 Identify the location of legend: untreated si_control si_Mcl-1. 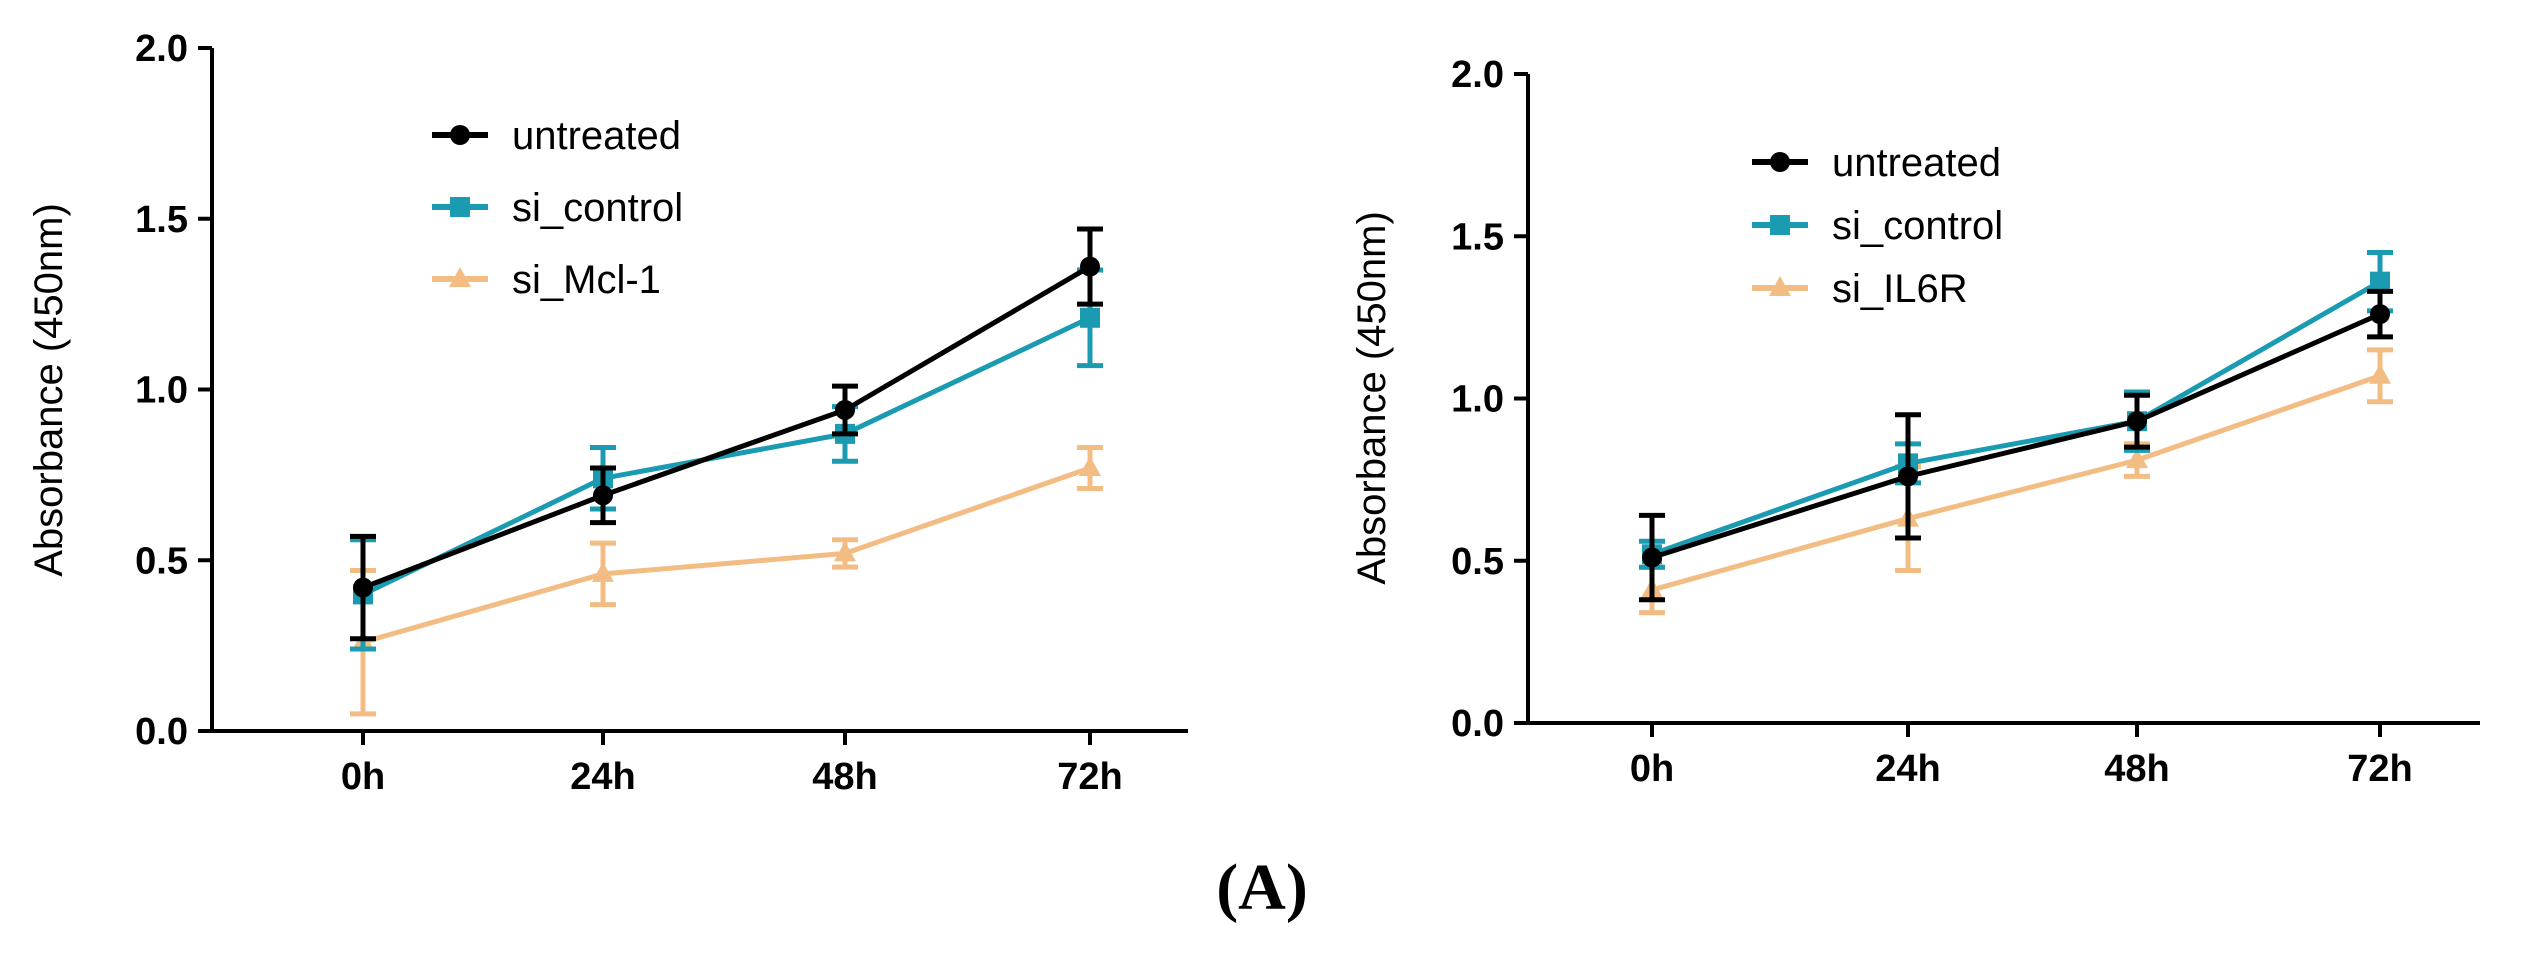
(557, 208).